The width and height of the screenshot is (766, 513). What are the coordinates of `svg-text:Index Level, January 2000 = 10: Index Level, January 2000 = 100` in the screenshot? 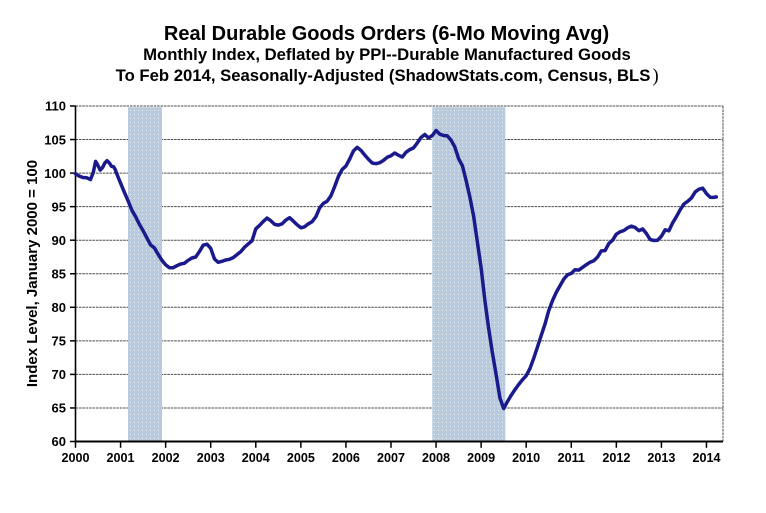 It's located at (32, 273).